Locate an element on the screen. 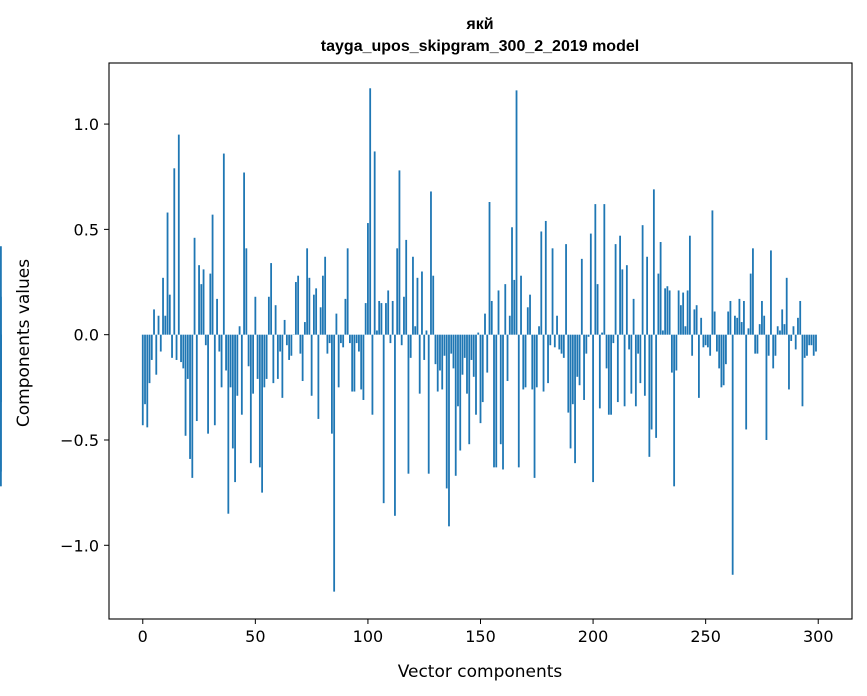  chart-title: якй is located at coordinates (479, 24).